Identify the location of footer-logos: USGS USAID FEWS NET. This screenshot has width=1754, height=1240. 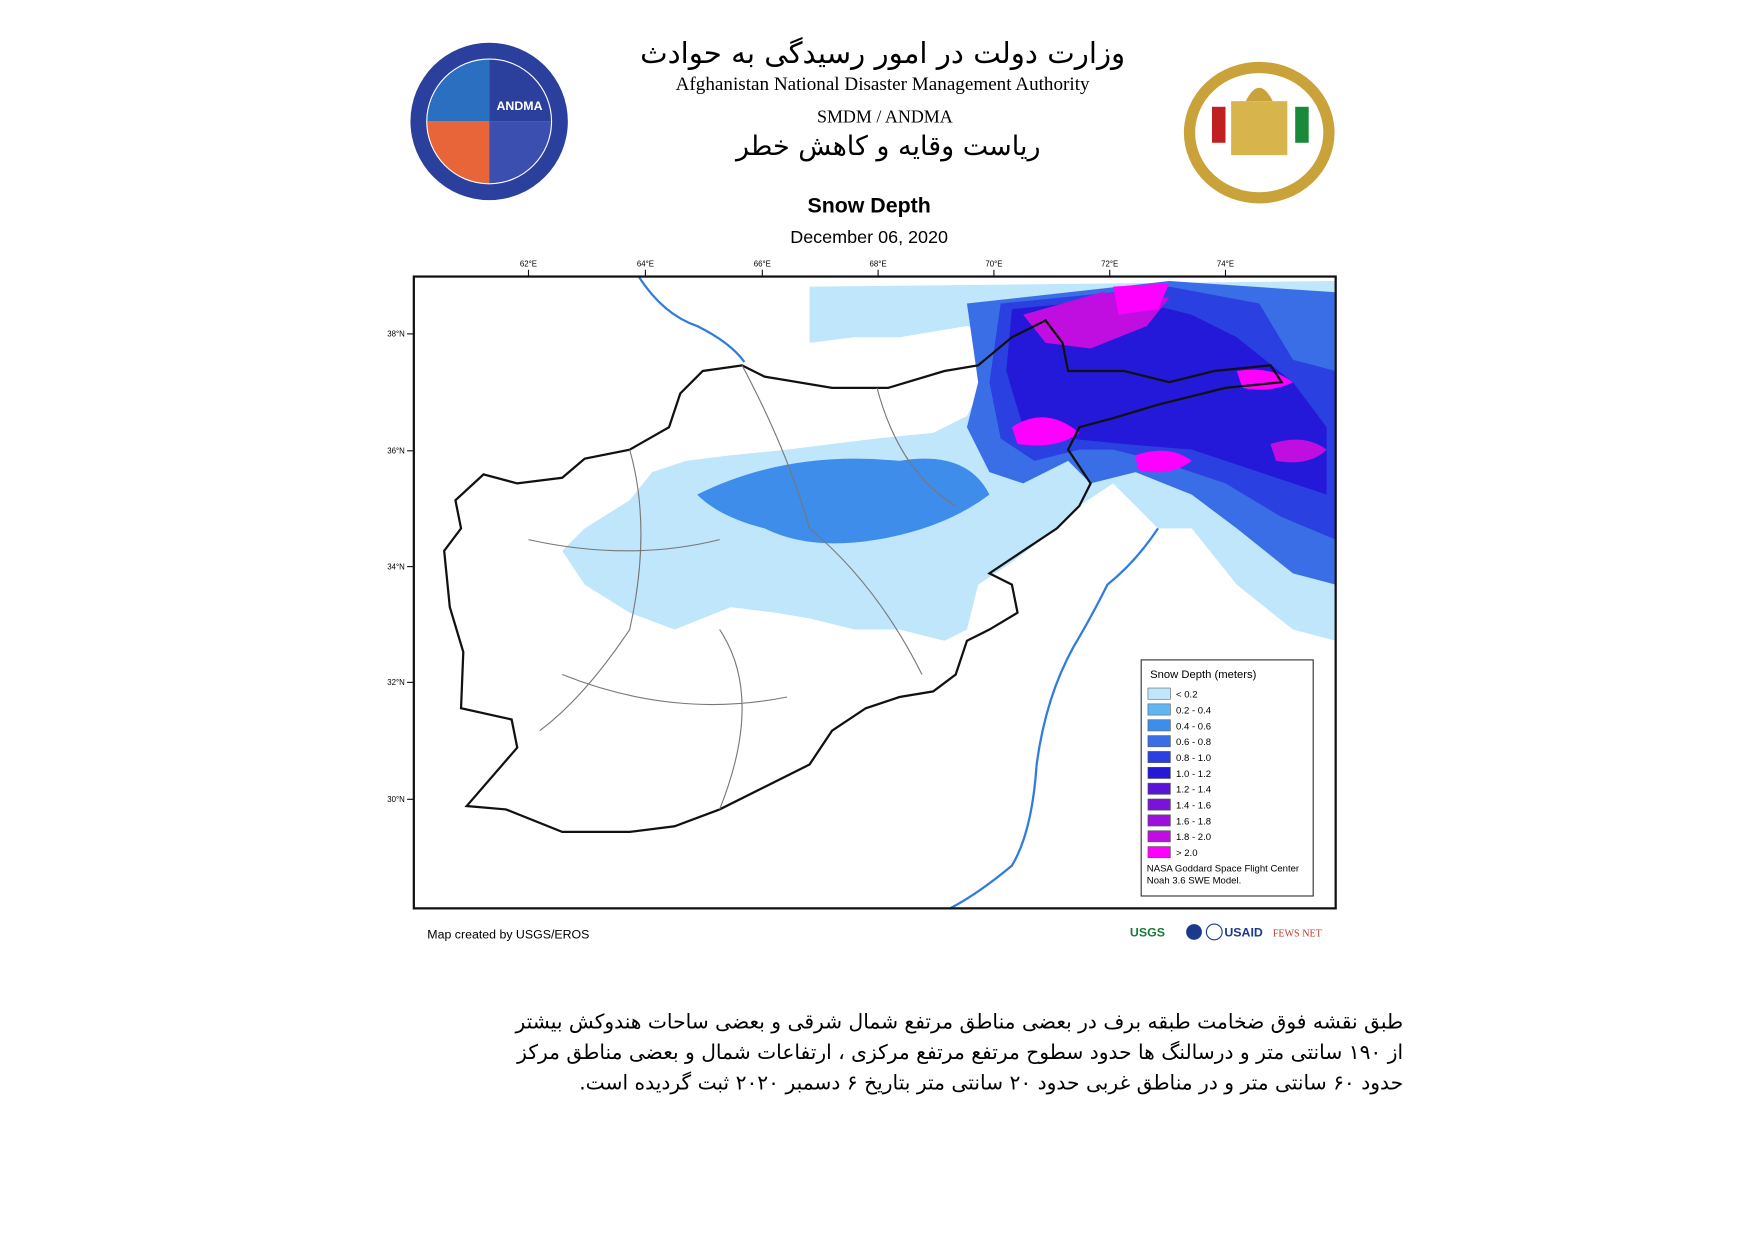
(1226, 932).